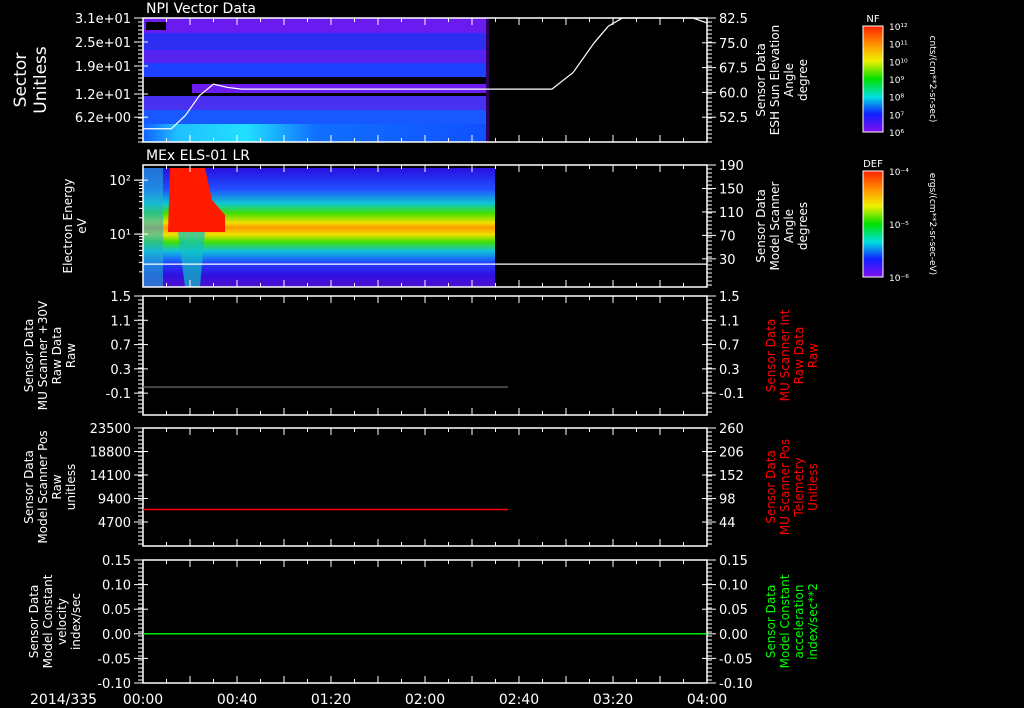 Image resolution: width=1024 pixels, height=708 pixels. Describe the element at coordinates (733, 635) in the screenshot. I see `y2-tick-label: 0.00` at that location.